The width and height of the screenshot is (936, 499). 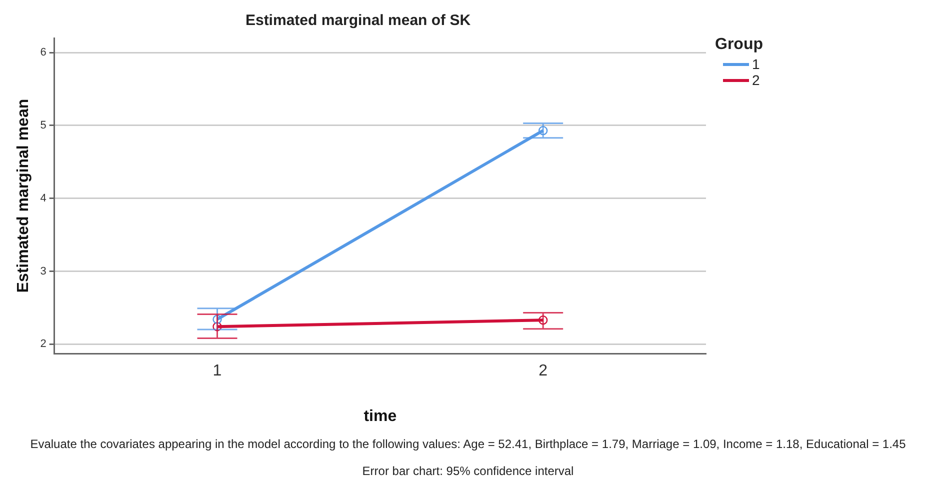 I want to click on text: Error bar chart: 95% confidence interval, so click(x=468, y=471).